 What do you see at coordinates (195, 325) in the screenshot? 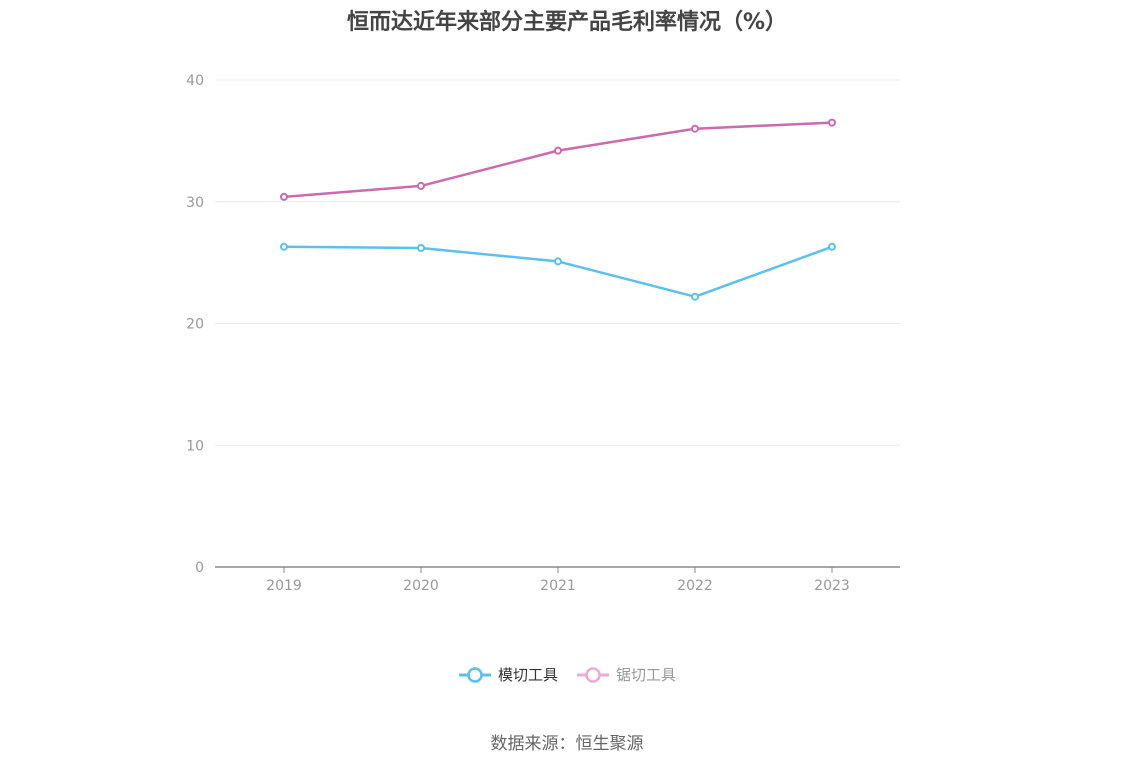
I see `y-tick-label: 20` at bounding box center [195, 325].